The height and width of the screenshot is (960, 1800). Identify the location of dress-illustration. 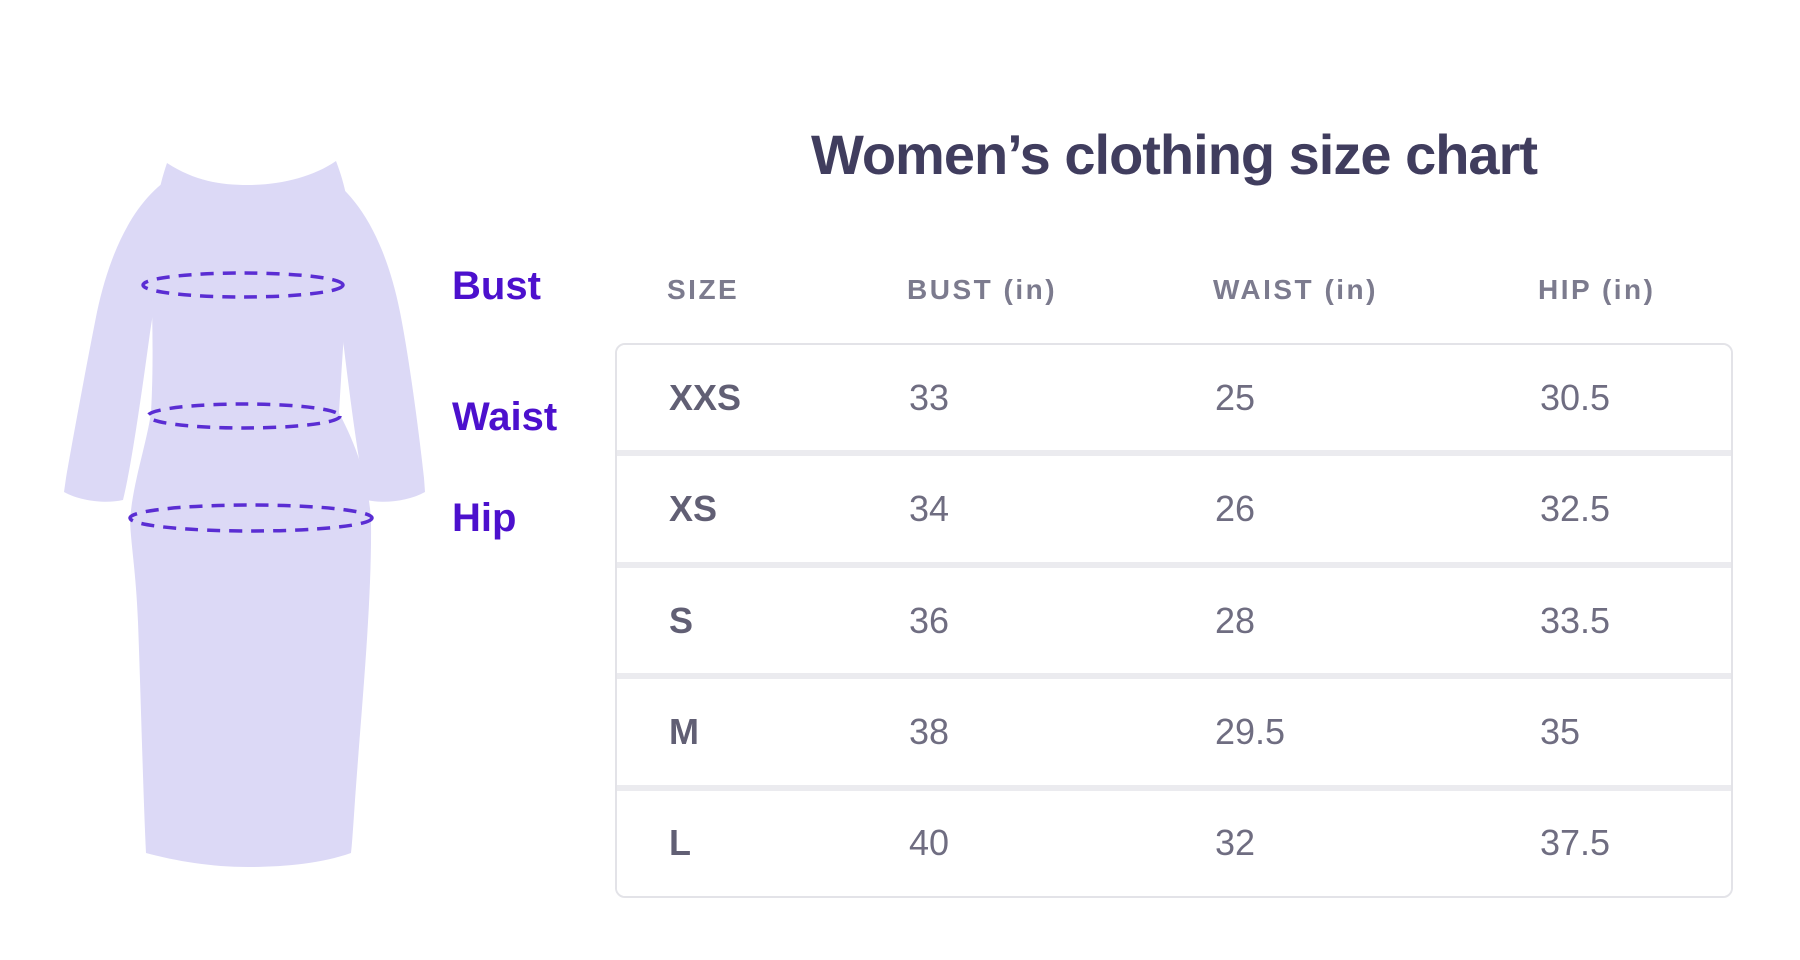
(244, 514).